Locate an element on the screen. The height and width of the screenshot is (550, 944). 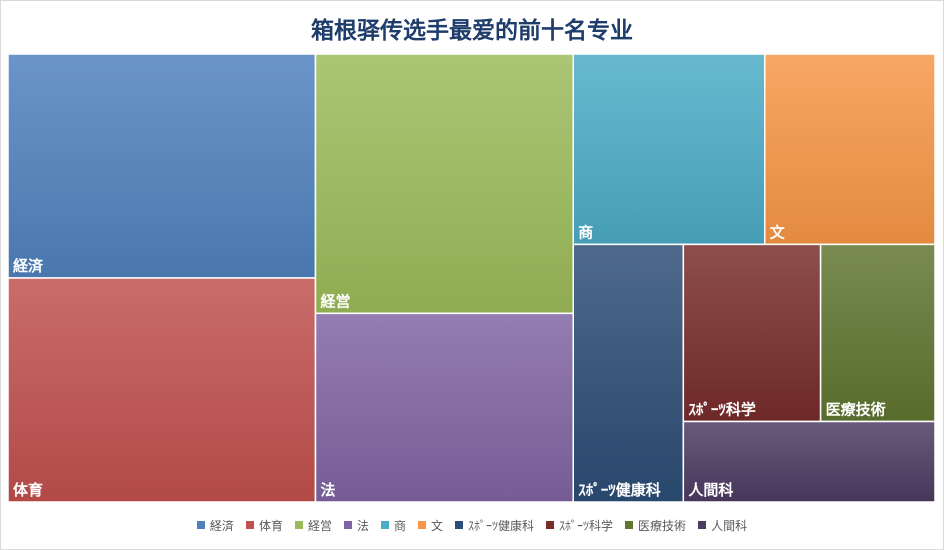
legend-label-5: 商 is located at coordinates (399, 525).